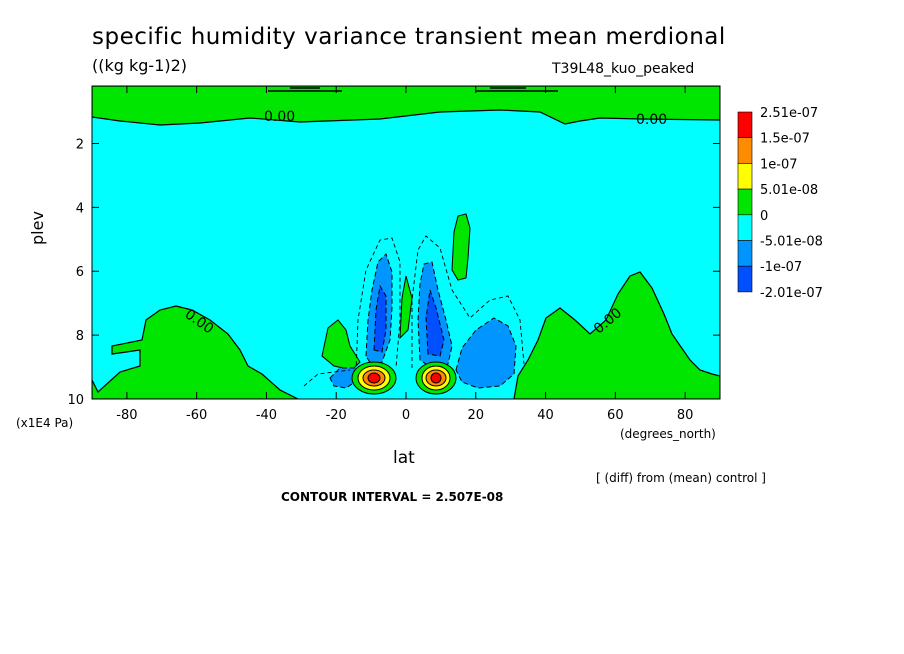  Describe the element at coordinates (380, 318) in the screenshot. I see `negative-core-south-inner` at that location.